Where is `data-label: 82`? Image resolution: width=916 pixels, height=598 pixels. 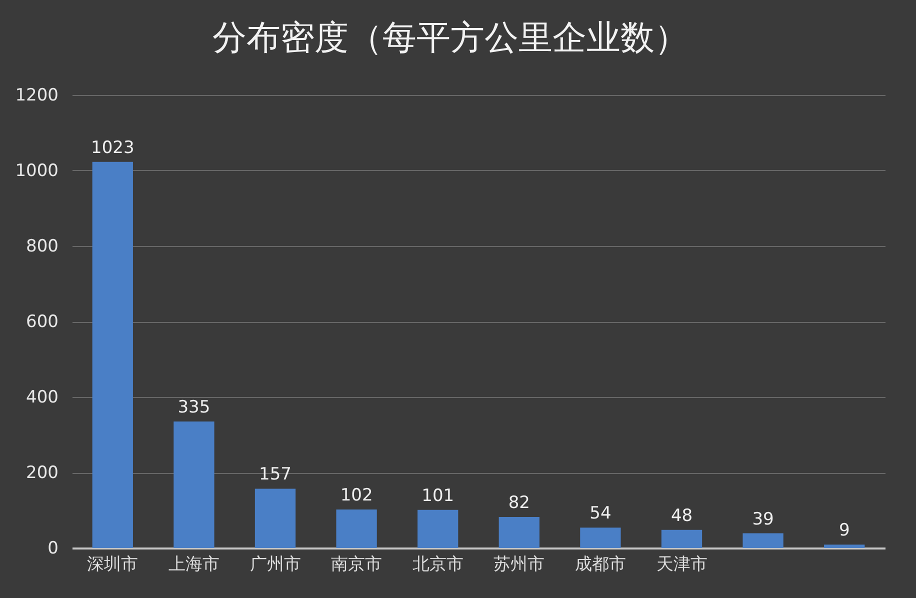
data-label: 82 is located at coordinates (519, 503).